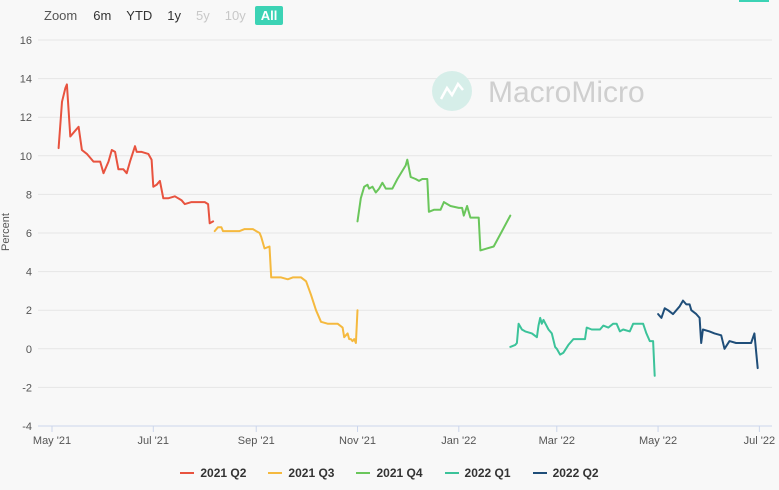 Image resolution: width=779 pixels, height=490 pixels. What do you see at coordinates (235, 15) in the screenshot?
I see `zoom-10y-button: 10y` at bounding box center [235, 15].